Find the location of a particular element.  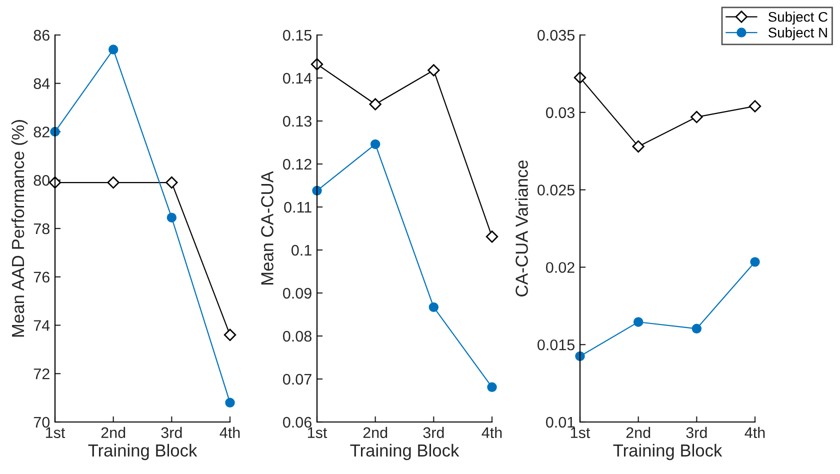

y-tick-label: 0.08 is located at coordinates (297, 336).